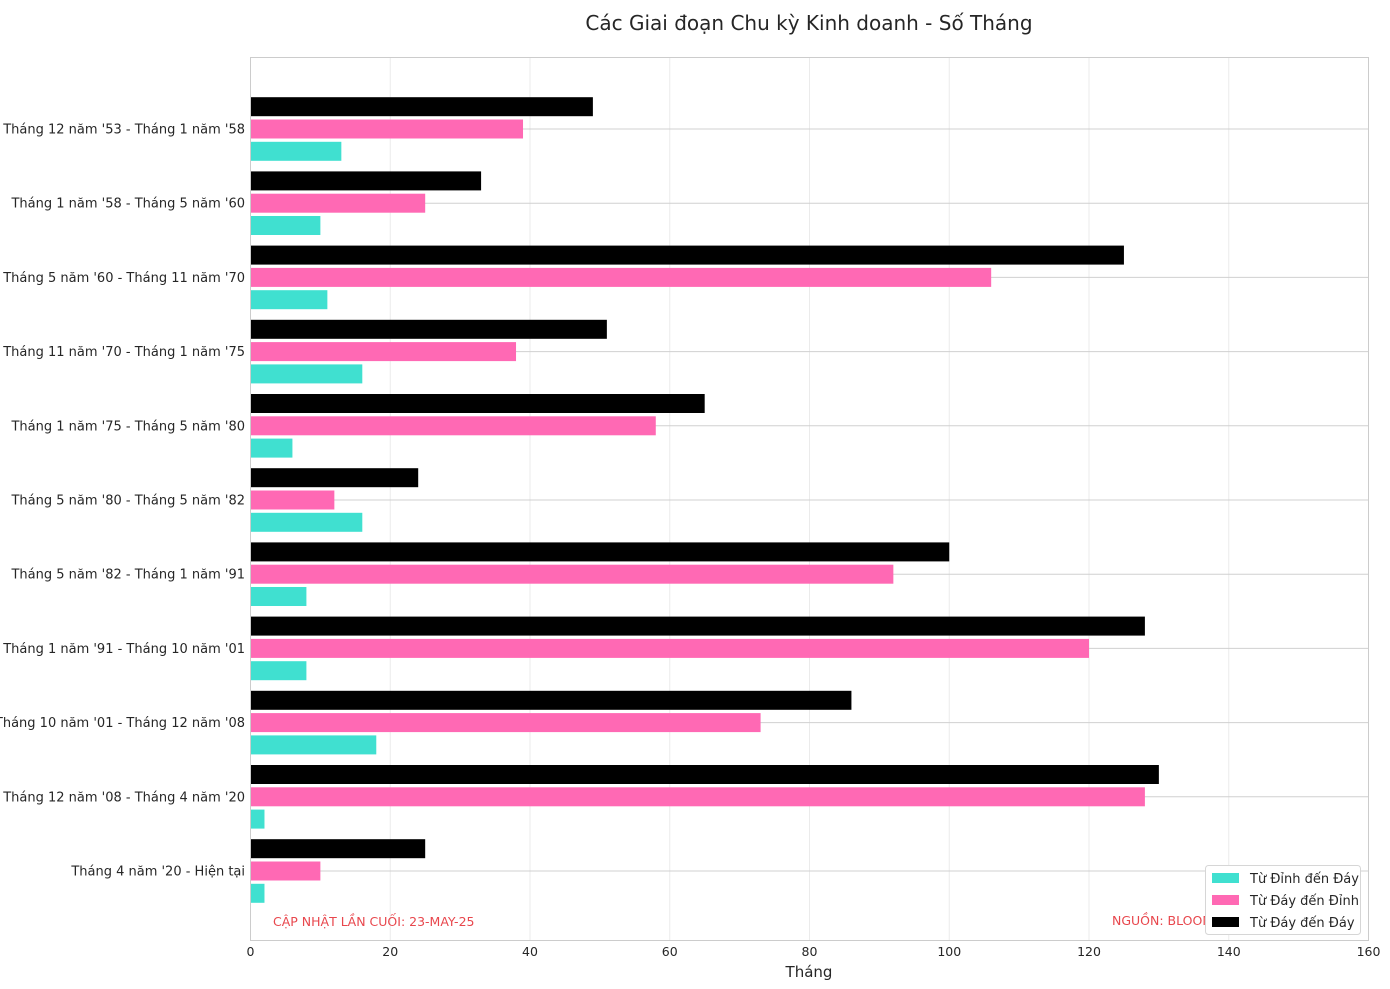 Image resolution: width=1390 pixels, height=989 pixels. I want to click on category-label: Tháng 11 năm '70 - Tháng 1 năm '75, so click(123, 352).